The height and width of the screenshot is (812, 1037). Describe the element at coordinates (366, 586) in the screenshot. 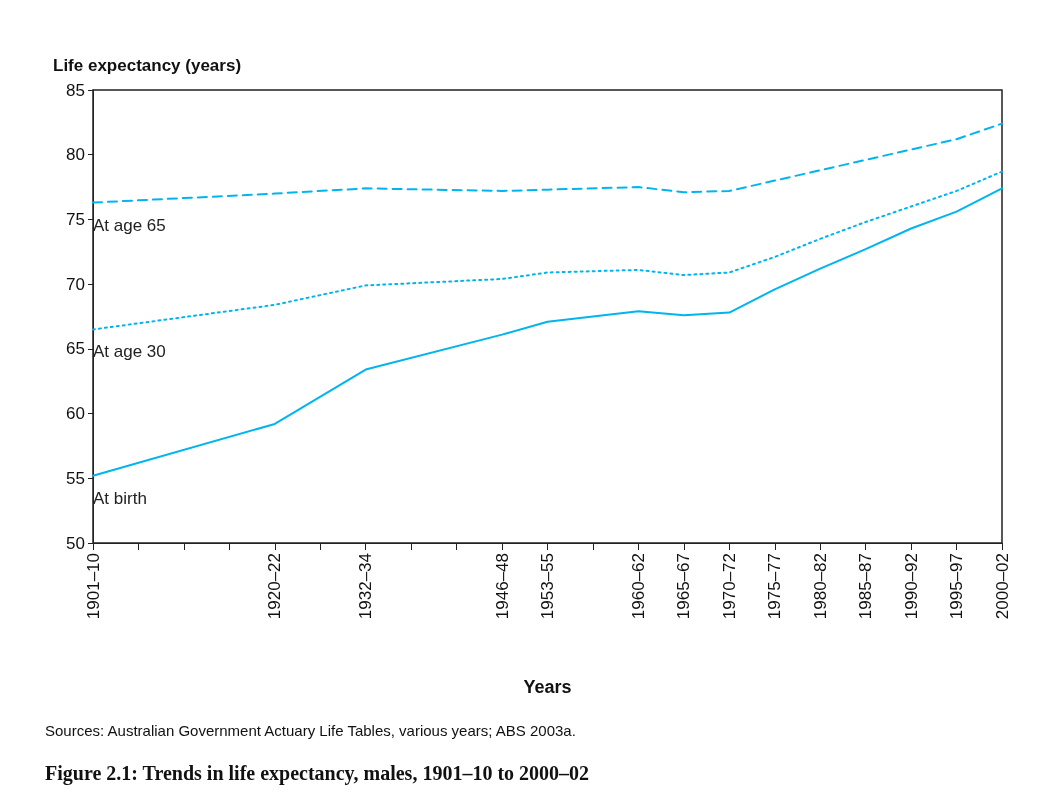

I see `x-tick-label: 1932–34` at that location.